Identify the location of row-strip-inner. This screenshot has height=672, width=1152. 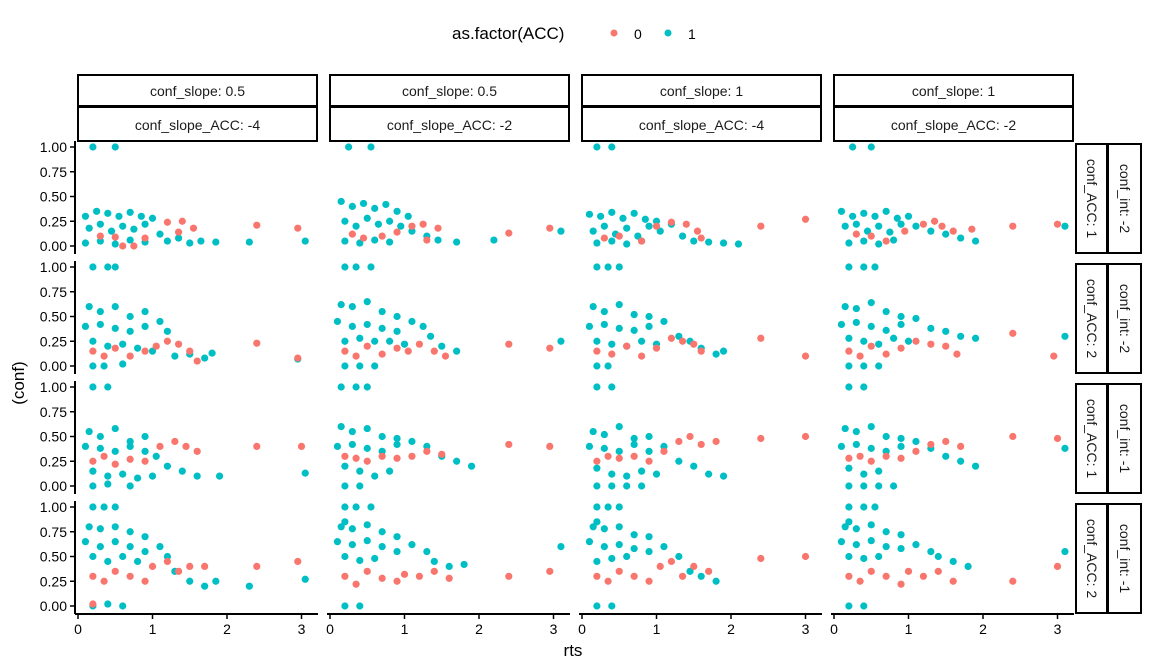
(1091, 438).